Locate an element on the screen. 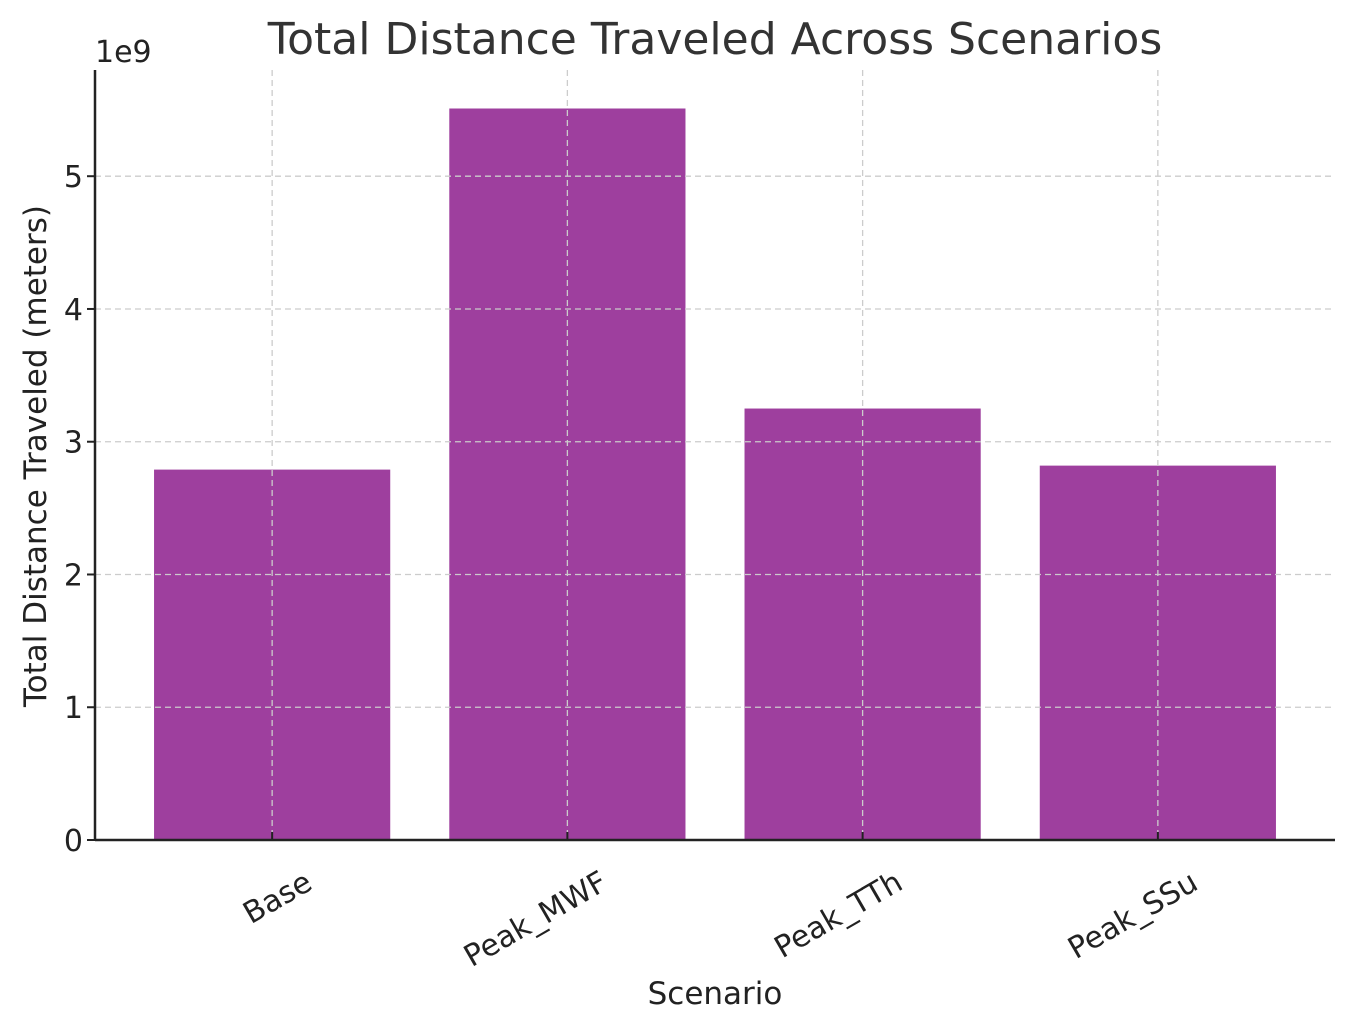 The width and height of the screenshot is (1355, 1036). y-tick-label: 1 is located at coordinates (73, 708).